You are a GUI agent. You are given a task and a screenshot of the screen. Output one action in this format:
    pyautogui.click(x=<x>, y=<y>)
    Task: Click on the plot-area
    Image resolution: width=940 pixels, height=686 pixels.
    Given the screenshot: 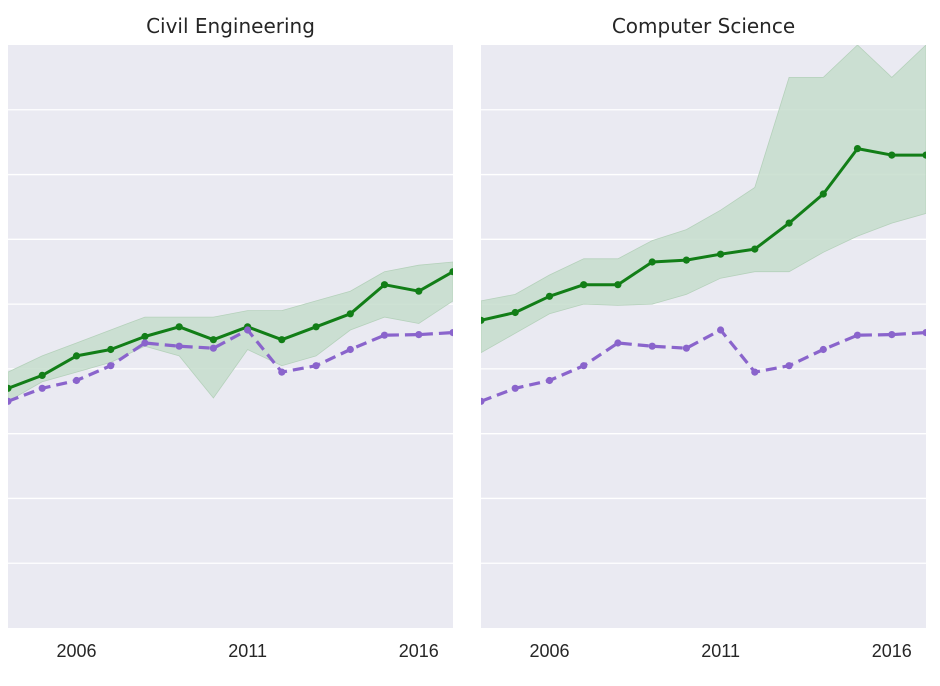 What is the action you would take?
    pyautogui.click(x=230, y=333)
    